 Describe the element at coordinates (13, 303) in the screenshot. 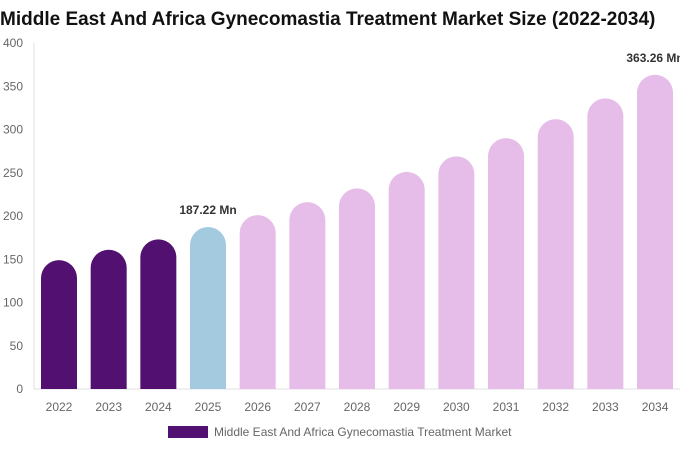

I see `y-tick-label: 100` at that location.